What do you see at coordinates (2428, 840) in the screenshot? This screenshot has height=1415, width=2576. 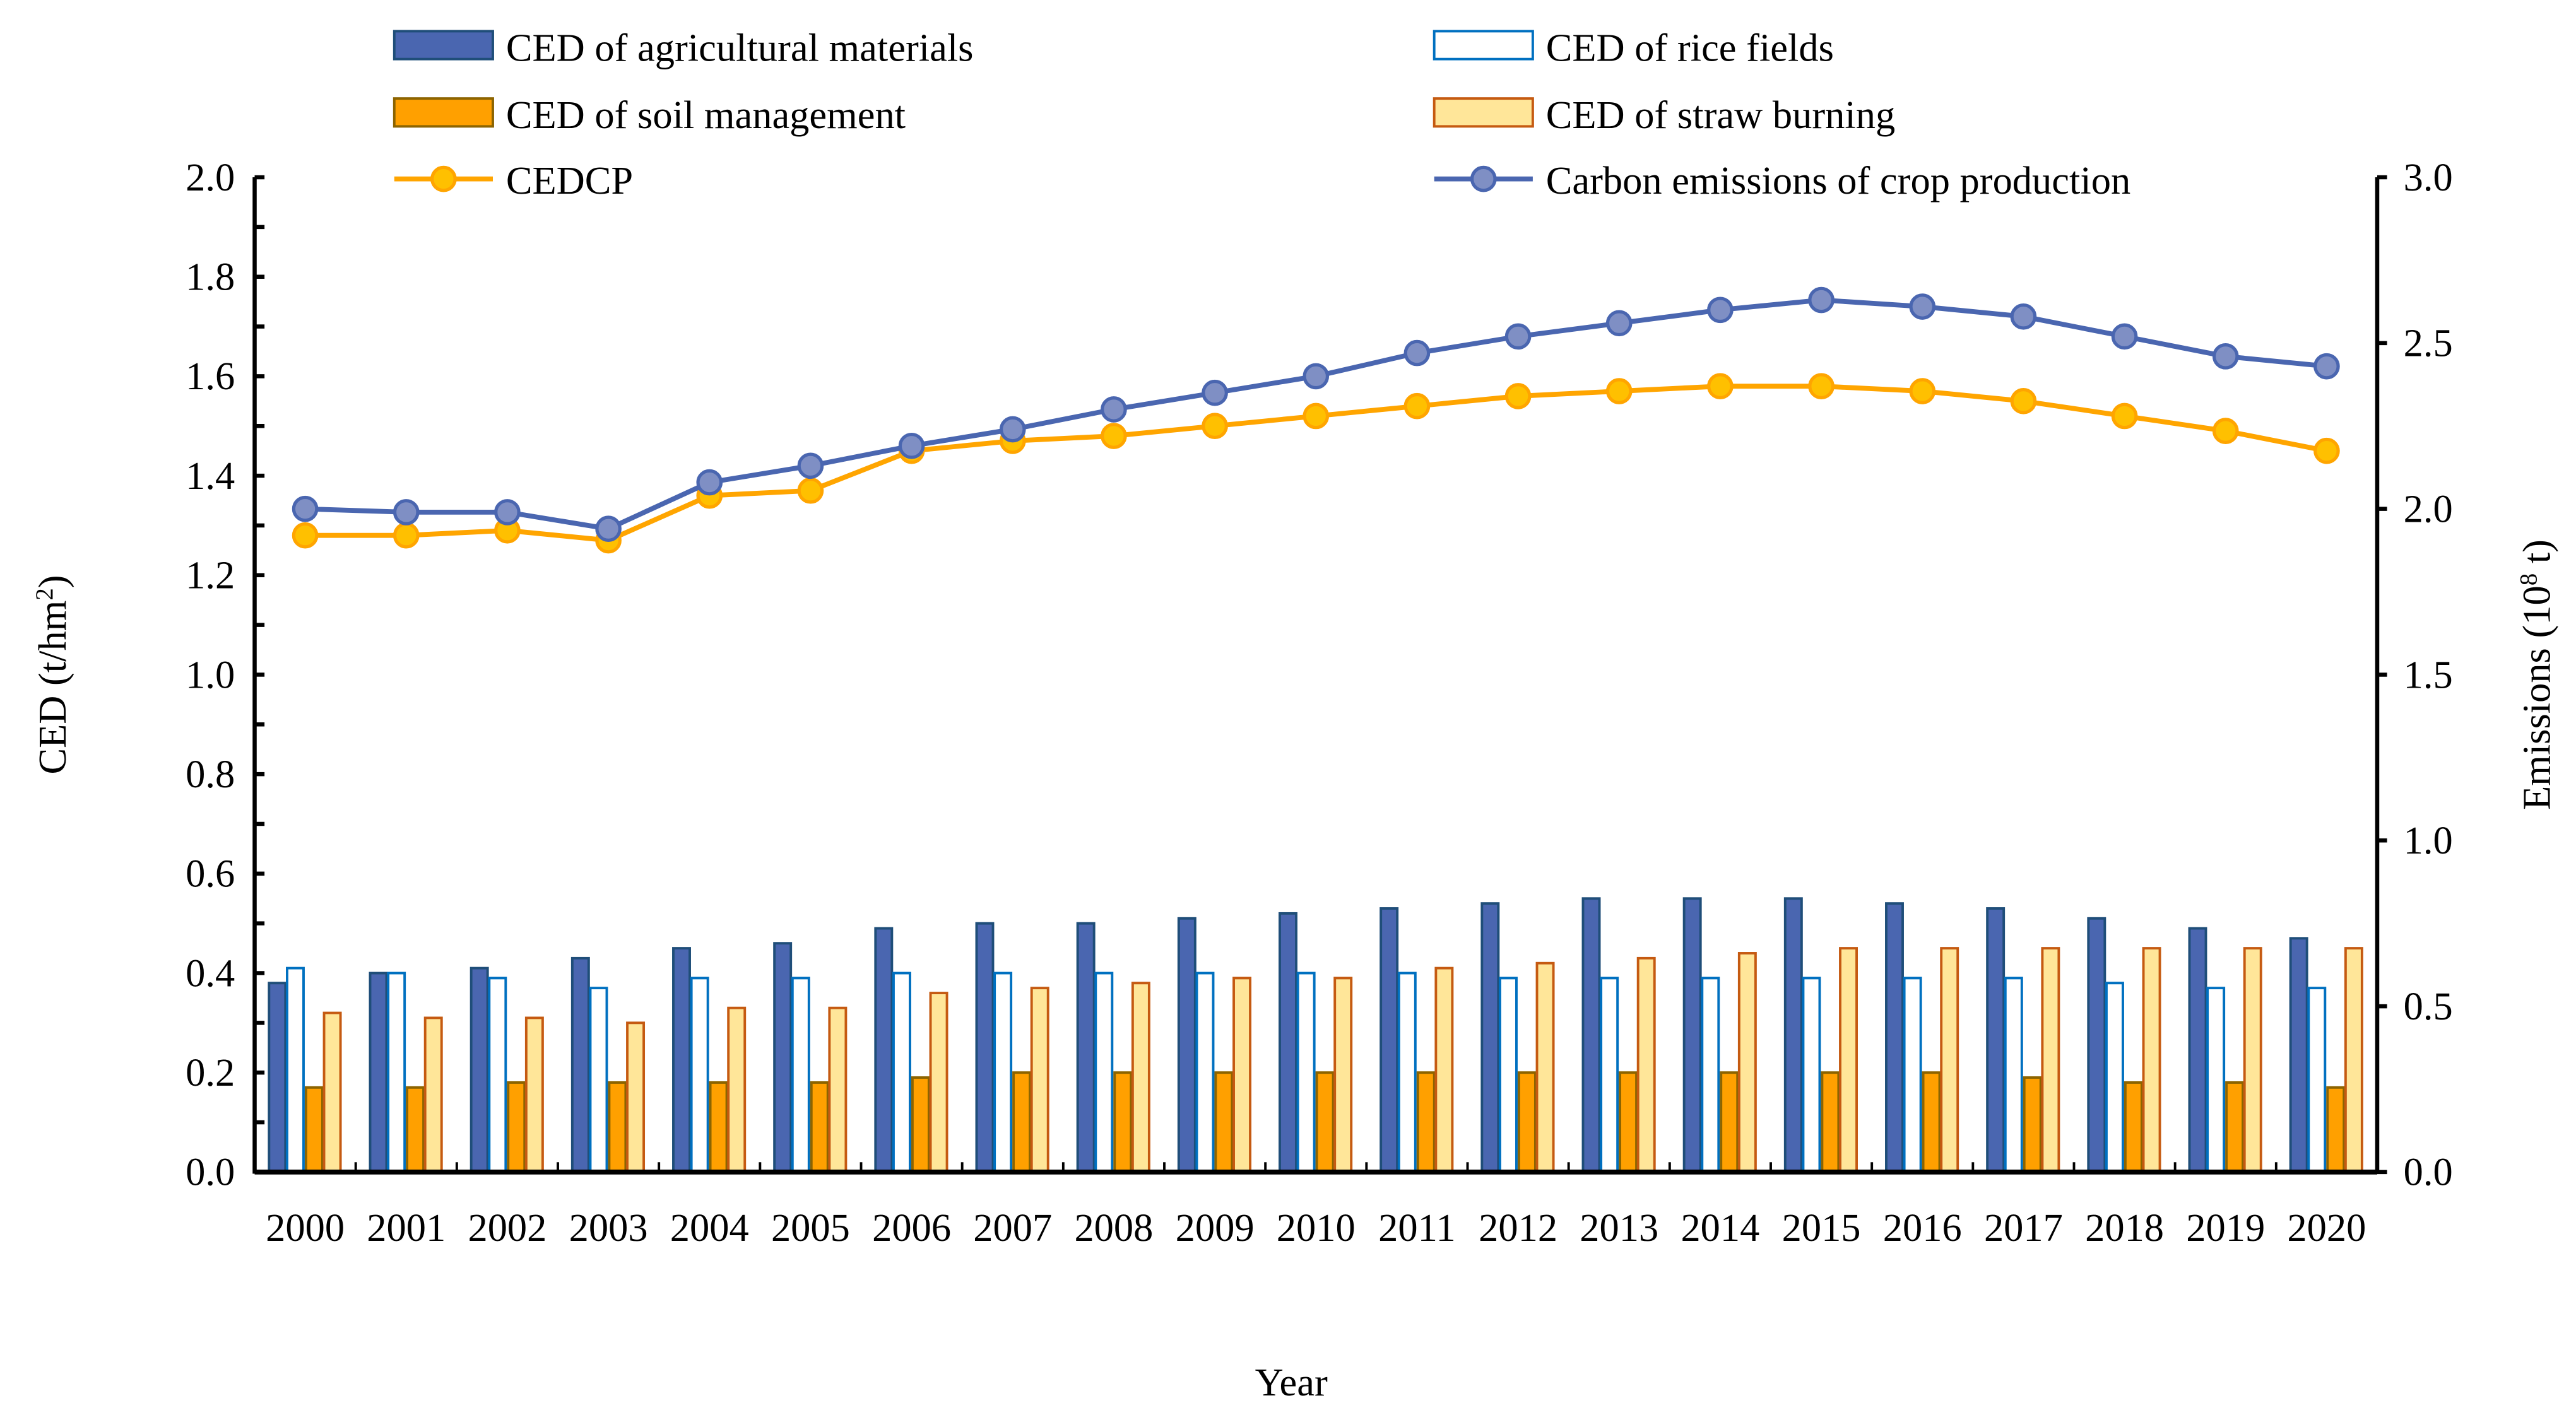 I see `y-right-tick-label: 1.0` at bounding box center [2428, 840].